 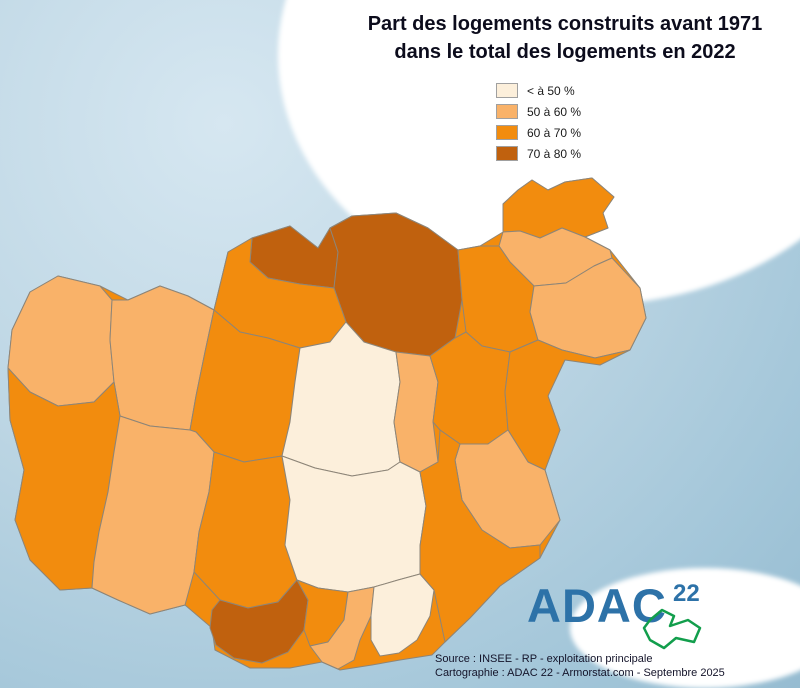 What do you see at coordinates (565, 24) in the screenshot?
I see `title-line-1: Part des logements construits avant 1971` at bounding box center [565, 24].